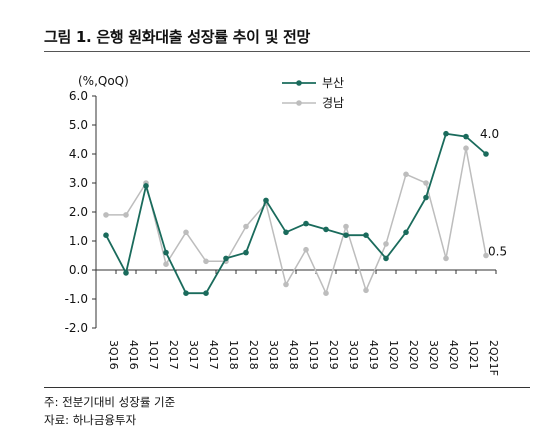  I want to click on y-tick-label: 5.0, so click(78, 125).